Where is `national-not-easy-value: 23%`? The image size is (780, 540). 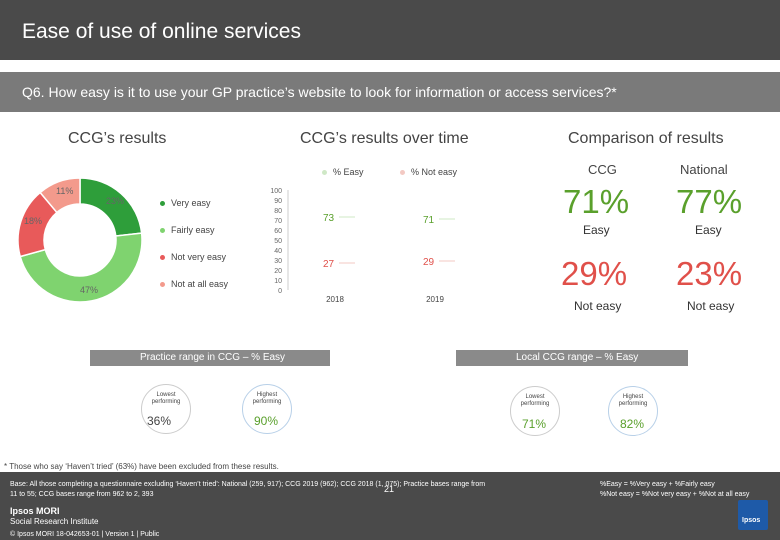
national-not-easy-value: 23% is located at coordinates (709, 273).